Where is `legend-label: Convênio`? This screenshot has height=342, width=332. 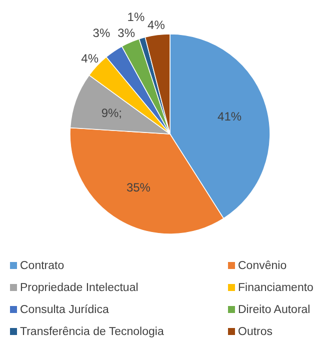 legend-label: Convênio is located at coordinates (262, 266).